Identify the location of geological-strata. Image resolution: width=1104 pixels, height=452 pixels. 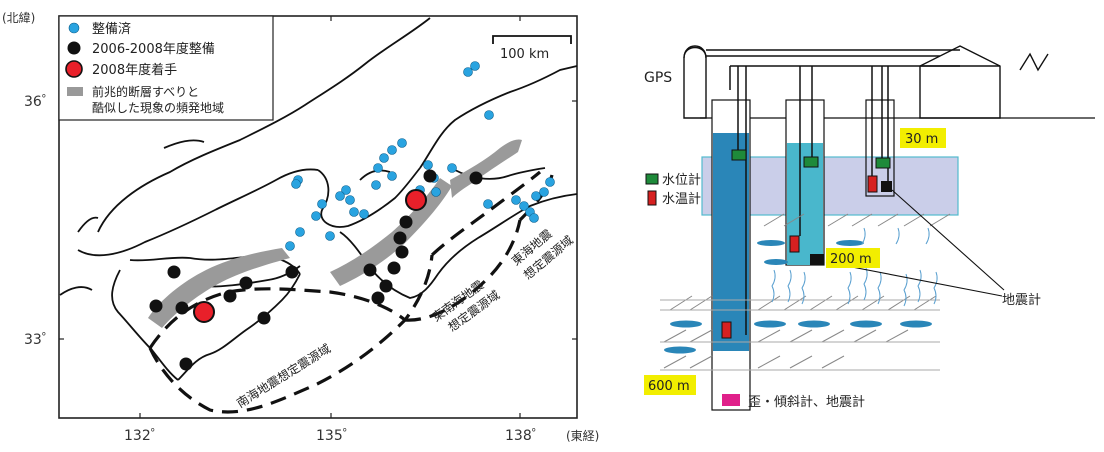
(805, 292).